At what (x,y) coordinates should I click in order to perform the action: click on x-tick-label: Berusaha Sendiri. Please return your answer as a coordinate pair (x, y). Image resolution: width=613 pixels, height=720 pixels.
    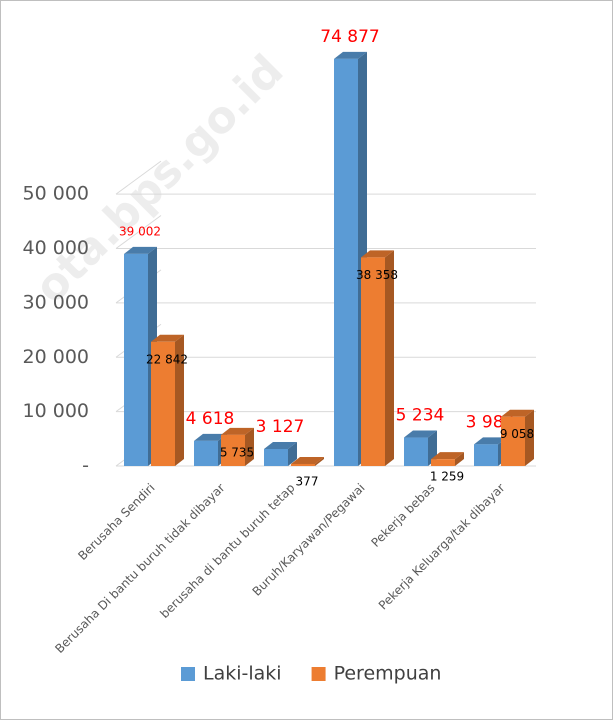
    Looking at the image, I should click on (116, 522).